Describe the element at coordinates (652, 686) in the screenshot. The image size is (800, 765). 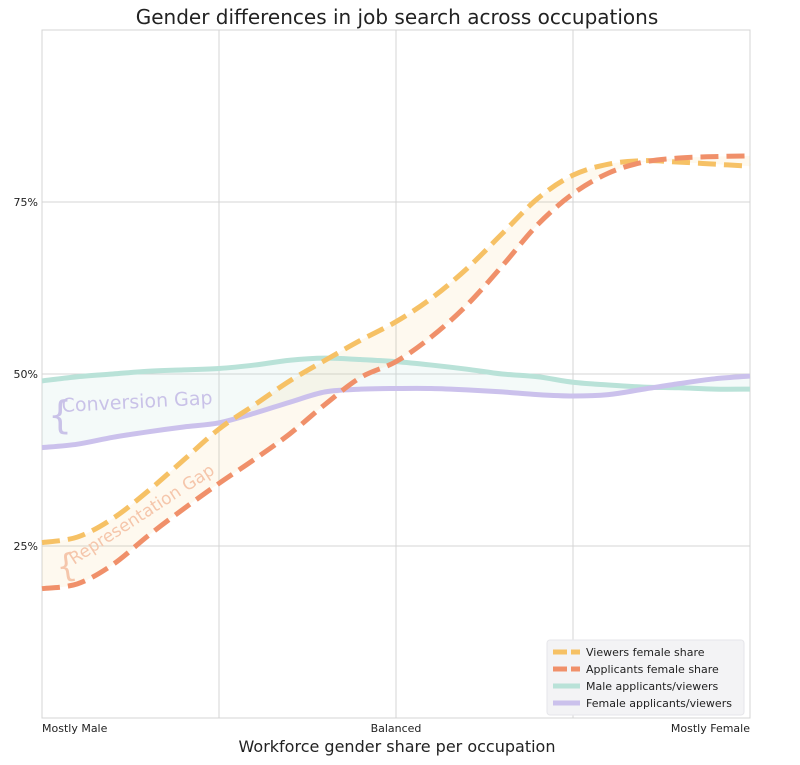
I see `legend-label-male-applicants-viewers: Male applicants/viewers` at that location.